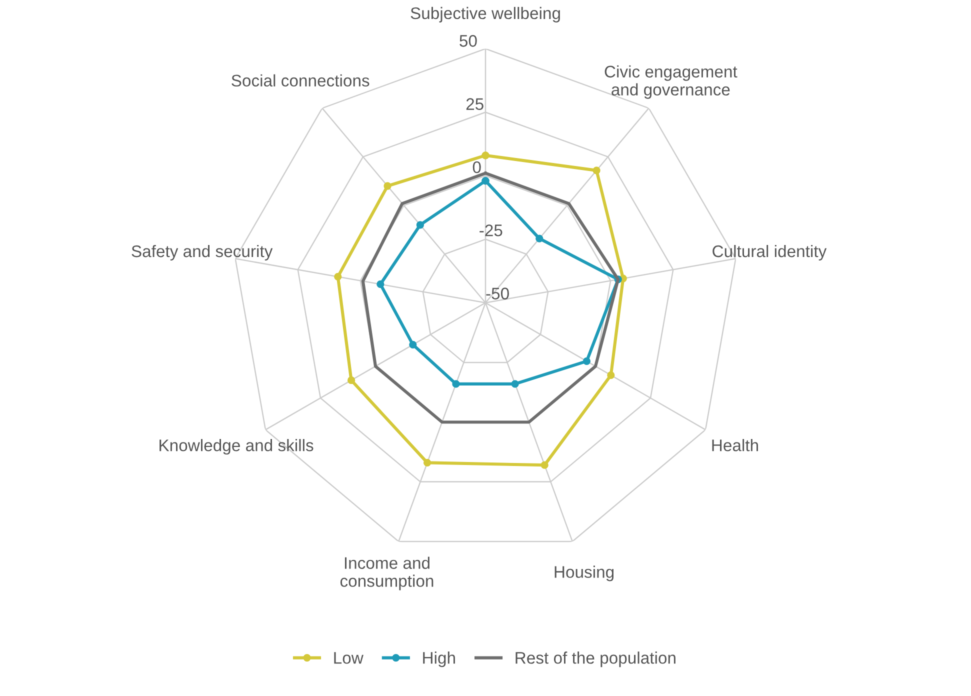 The image size is (971, 696). Describe the element at coordinates (584, 574) in the screenshot. I see `spoke-label: Housing` at that location.